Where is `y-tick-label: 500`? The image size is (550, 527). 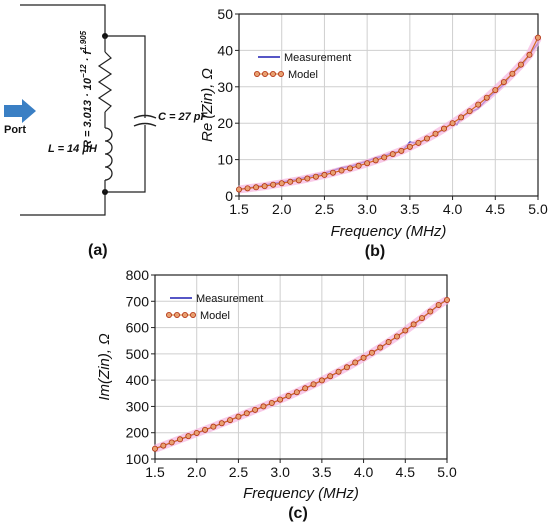 y-tick-label: 500 is located at coordinates (138, 354).